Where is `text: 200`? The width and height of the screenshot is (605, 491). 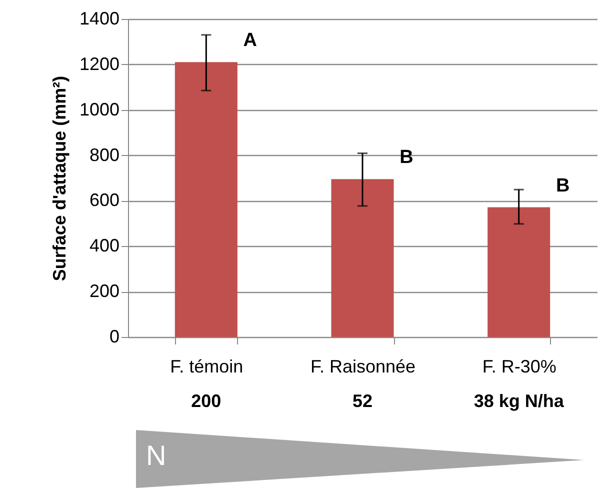
text: 200 is located at coordinates (206, 401).